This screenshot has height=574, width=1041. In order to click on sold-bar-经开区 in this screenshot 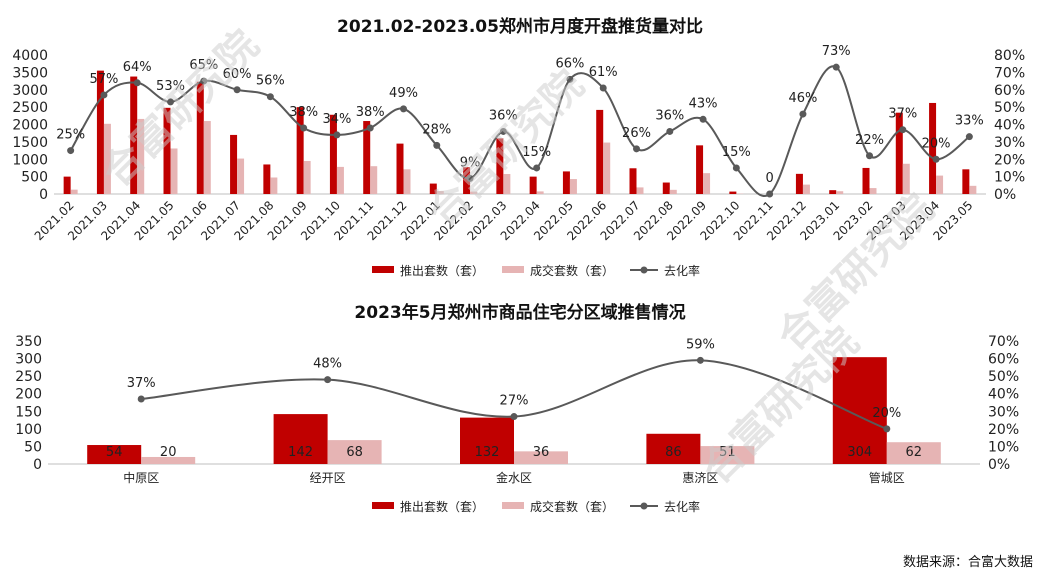, I will do `click(354, 452)`.